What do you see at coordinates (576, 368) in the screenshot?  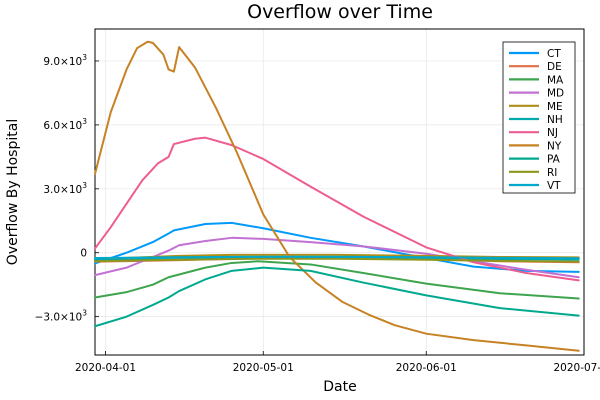 I see `x-tick-label: 2020-07-01` at bounding box center [576, 368].